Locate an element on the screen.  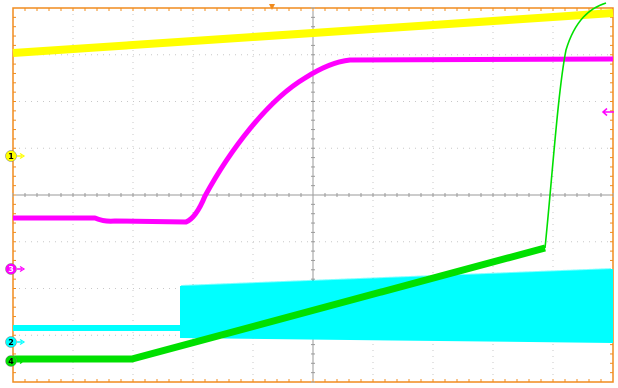
channel-marker-yellow: 1 is located at coordinates (15, 156).